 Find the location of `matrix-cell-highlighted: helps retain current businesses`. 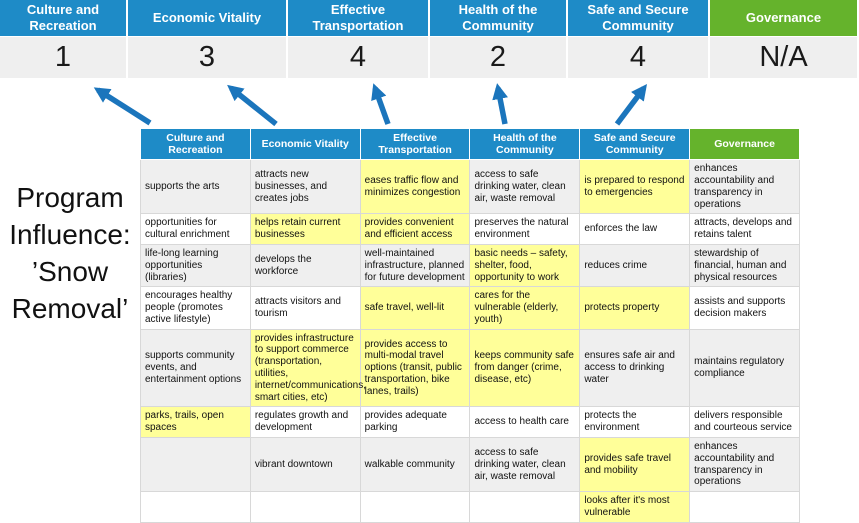

matrix-cell-highlighted: helps retain current businesses is located at coordinates (305, 229).